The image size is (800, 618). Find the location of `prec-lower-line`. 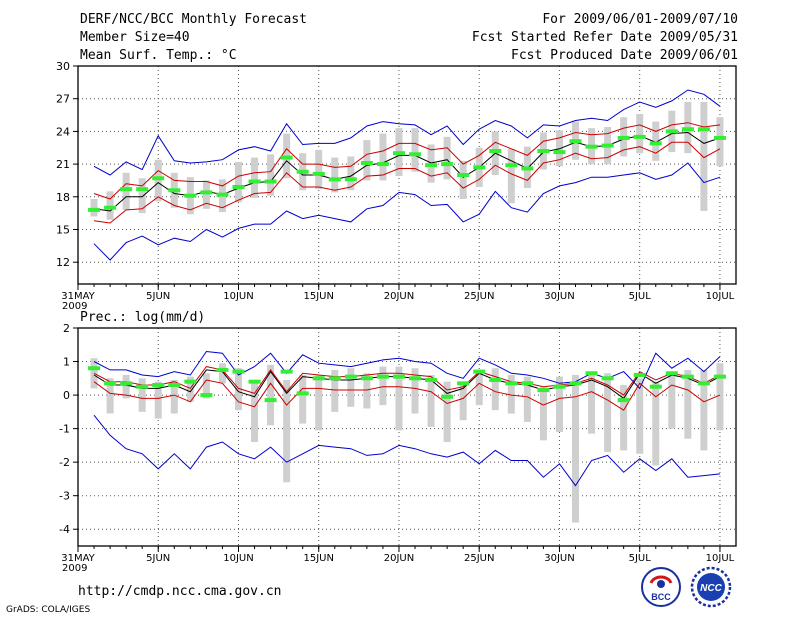

prec-lower-line is located at coordinates (407, 395).